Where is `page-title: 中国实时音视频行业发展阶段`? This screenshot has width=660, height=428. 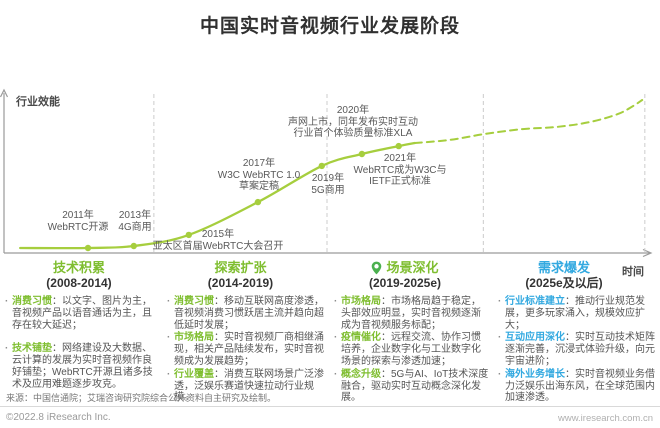
page-title: 中国实时音视频行业发展阶段 is located at coordinates (329, 26).